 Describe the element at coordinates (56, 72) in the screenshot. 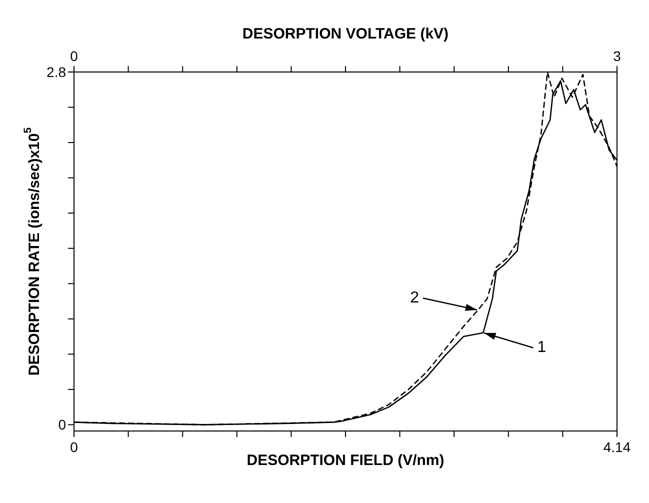

I see `y-tick-label: 2.8` at that location.